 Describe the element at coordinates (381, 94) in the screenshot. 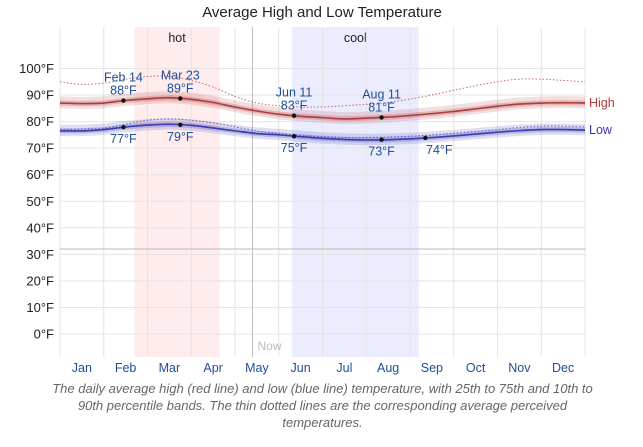

I see `annotation-date-3: Aug 11` at that location.